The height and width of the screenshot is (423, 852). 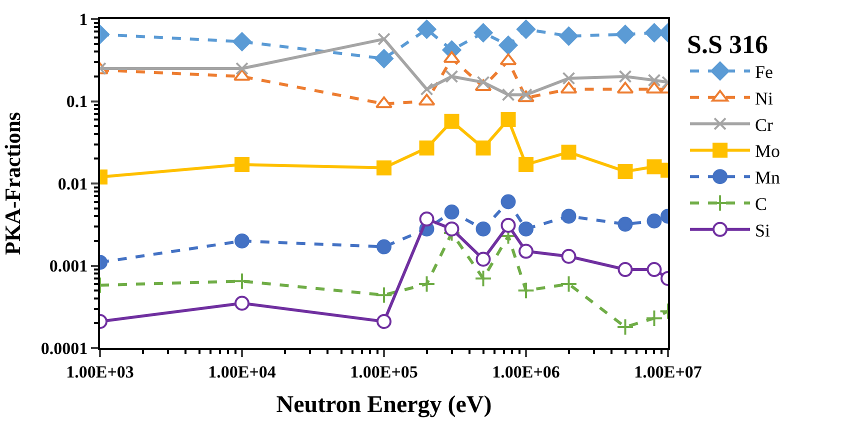 What do you see at coordinates (77, 102) in the screenshot?
I see `y-tick-label: 0.1` at bounding box center [77, 102].